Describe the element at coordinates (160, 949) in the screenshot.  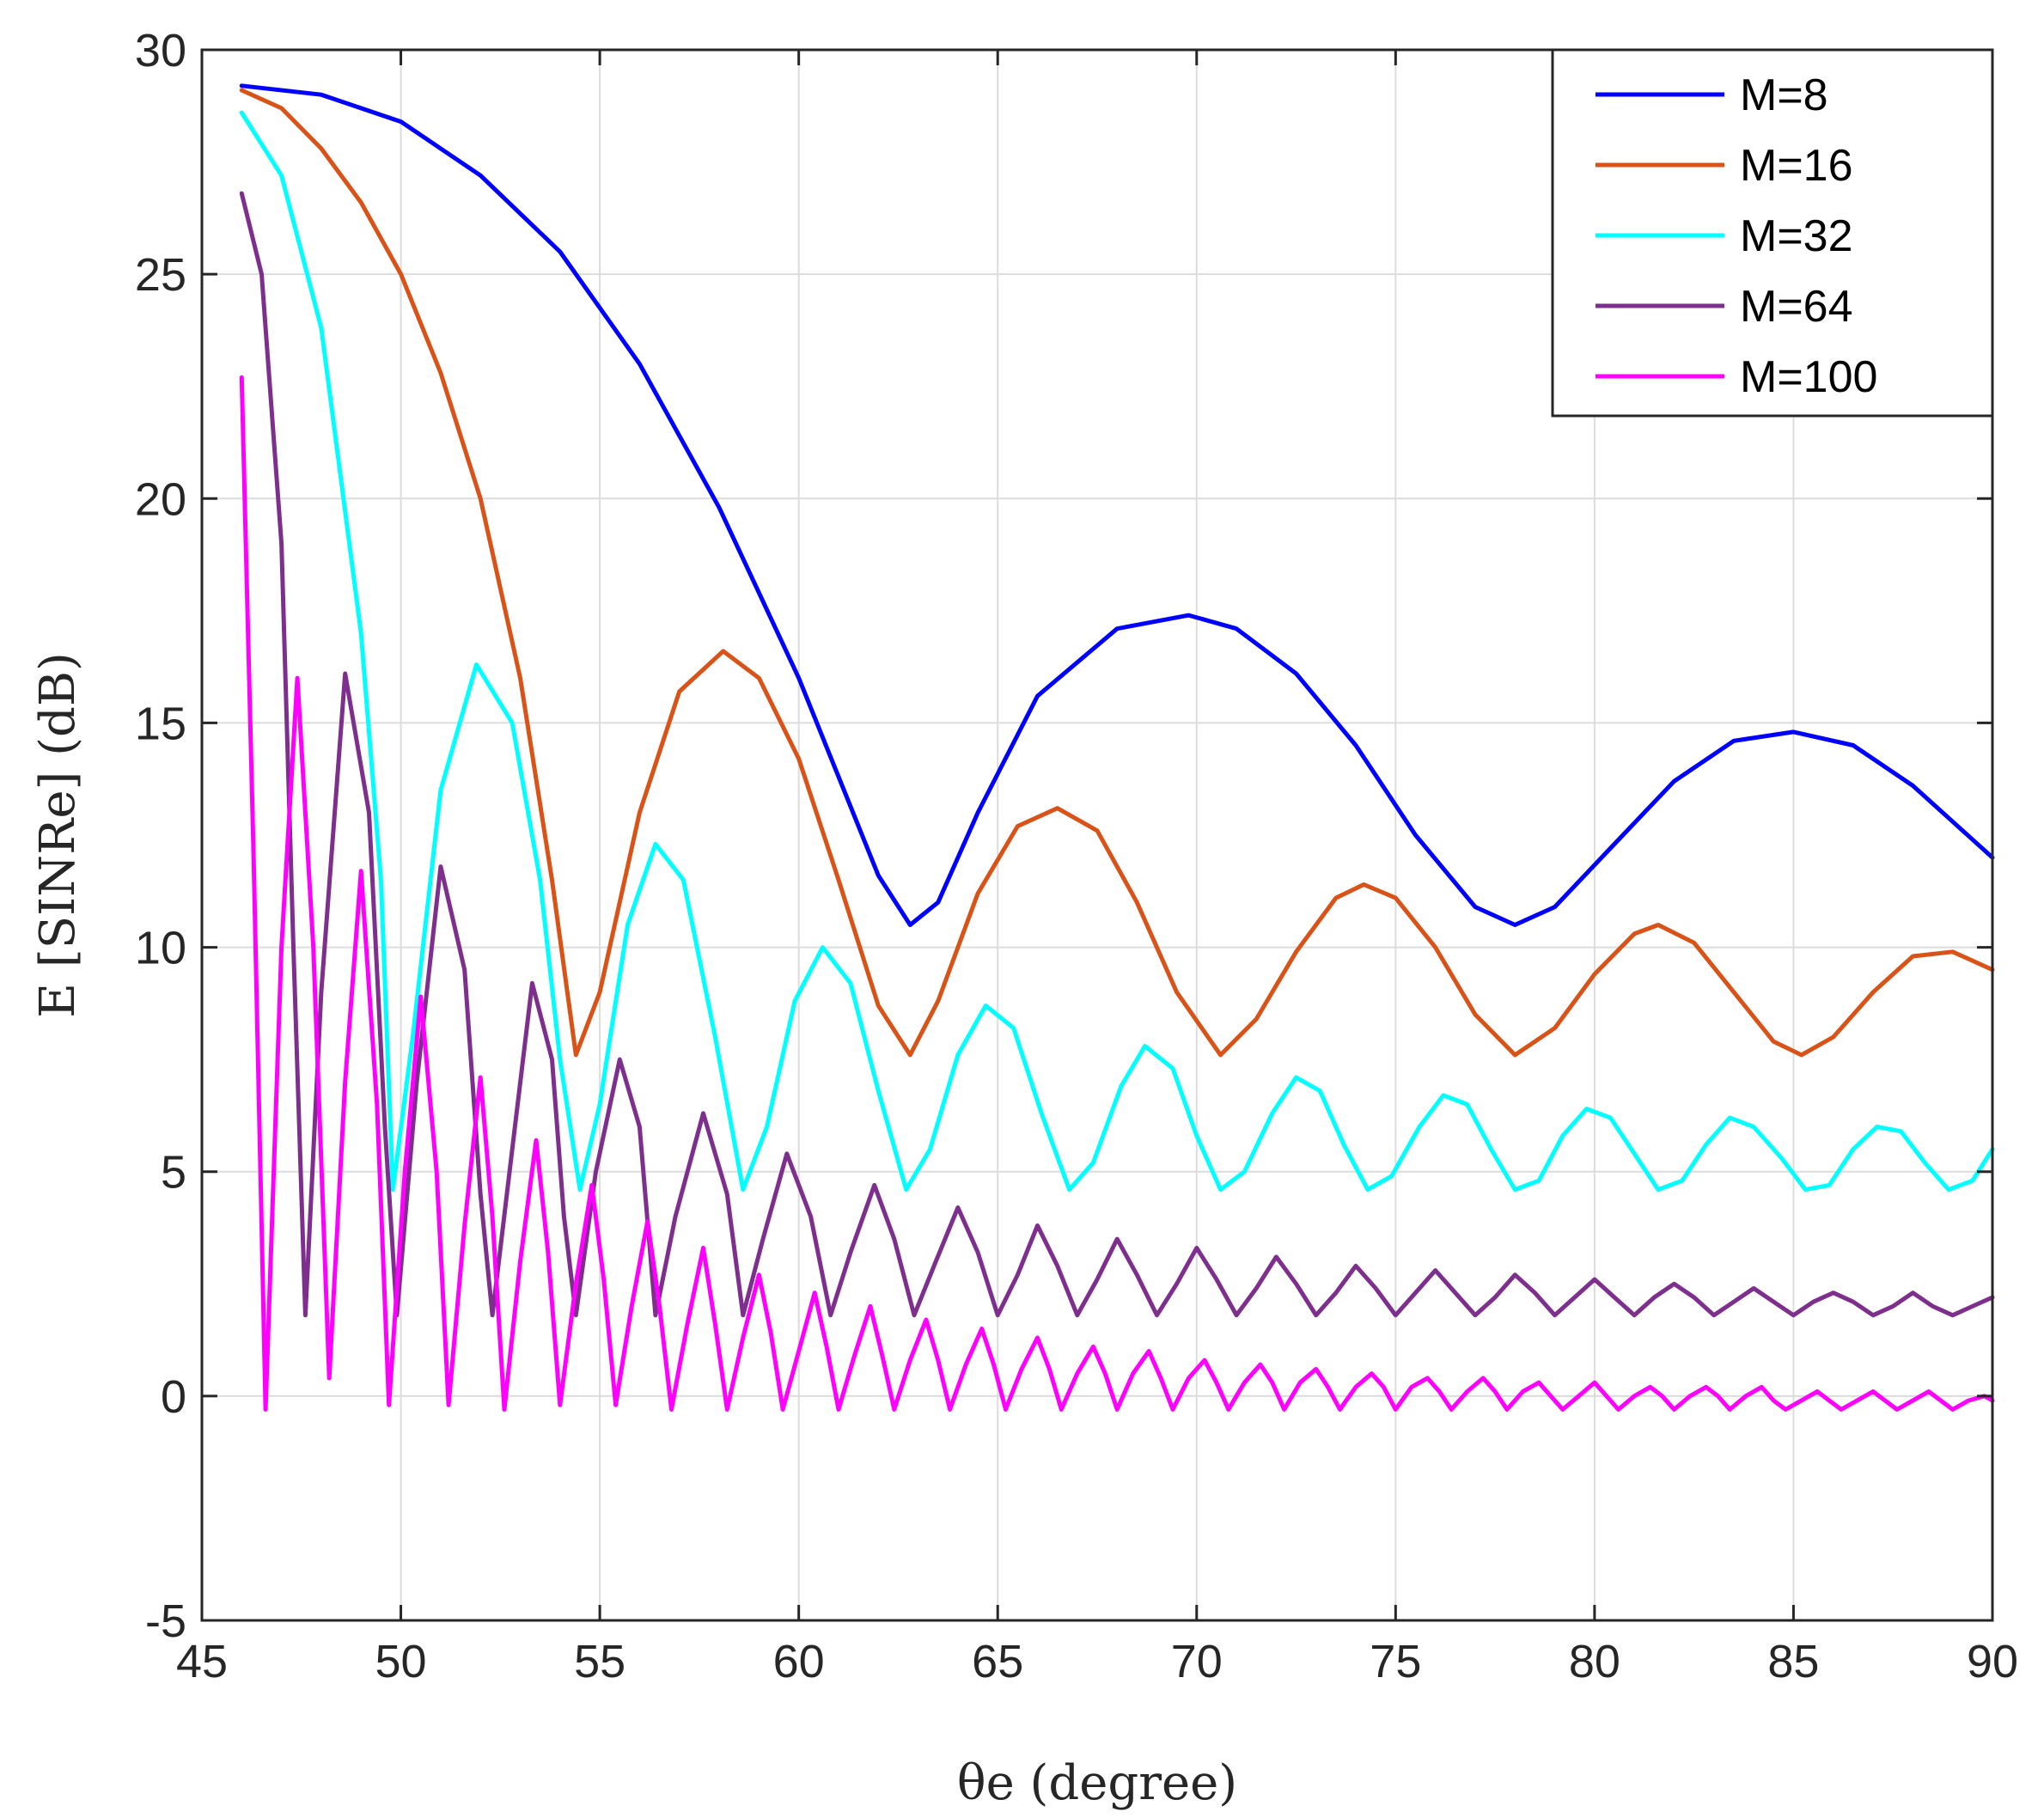
I see `y-tick-label: 10` at that location.